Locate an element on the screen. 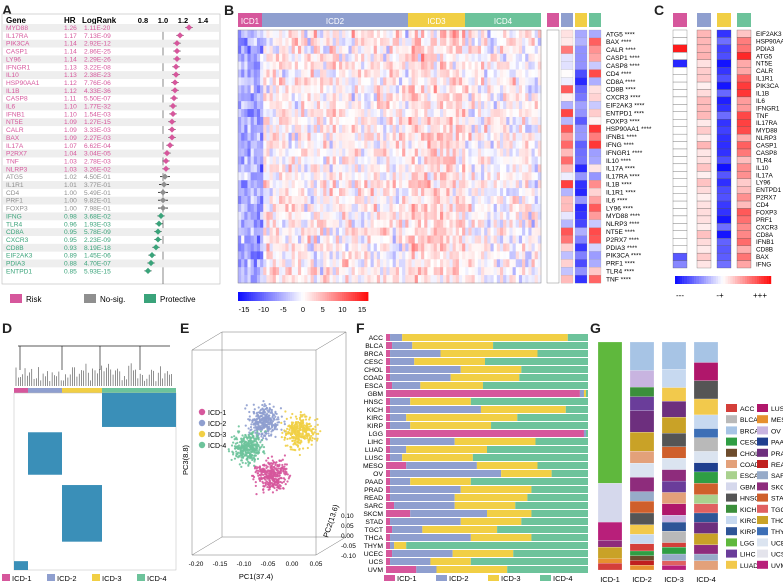  heatmap-gene-label: PDIA3 **** is located at coordinates (622, 248).